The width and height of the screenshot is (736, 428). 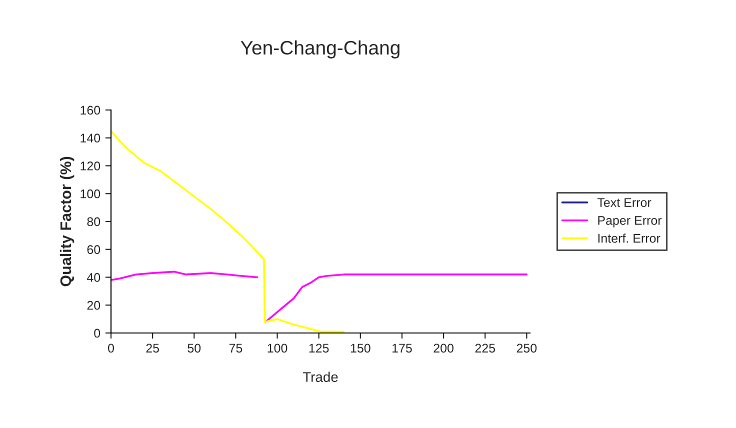 What do you see at coordinates (97, 333) in the screenshot?
I see `y-tick-label: 0` at bounding box center [97, 333].